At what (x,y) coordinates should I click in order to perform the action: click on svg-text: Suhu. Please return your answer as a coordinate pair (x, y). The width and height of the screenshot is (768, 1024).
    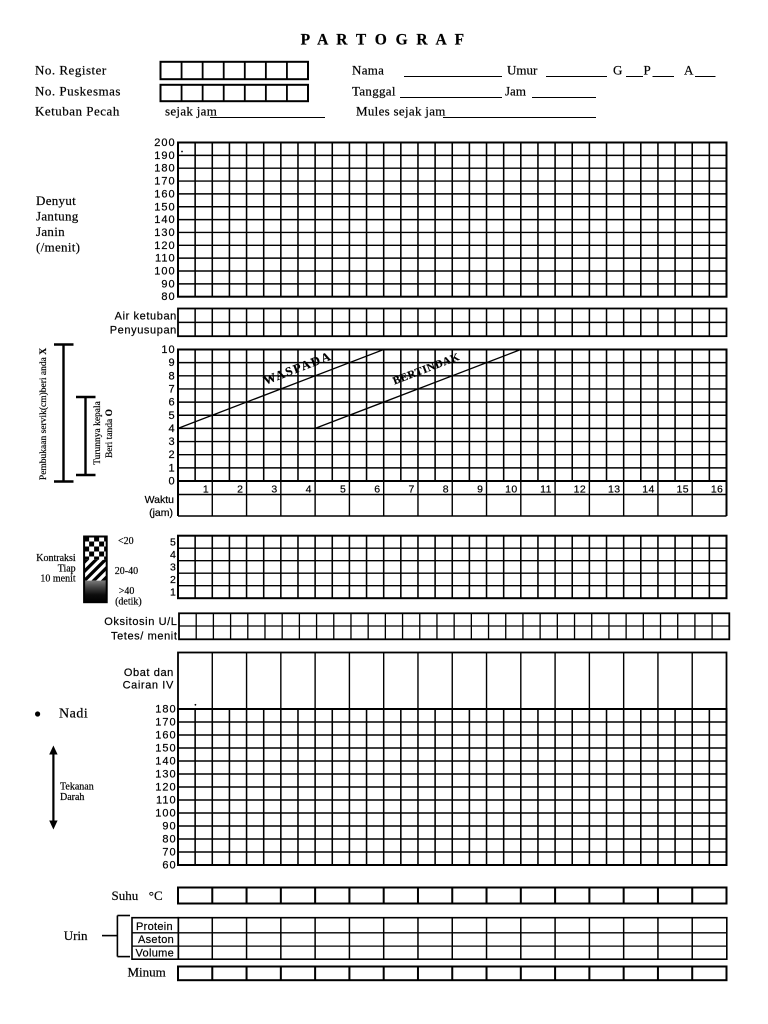
    Looking at the image, I should click on (125, 895).